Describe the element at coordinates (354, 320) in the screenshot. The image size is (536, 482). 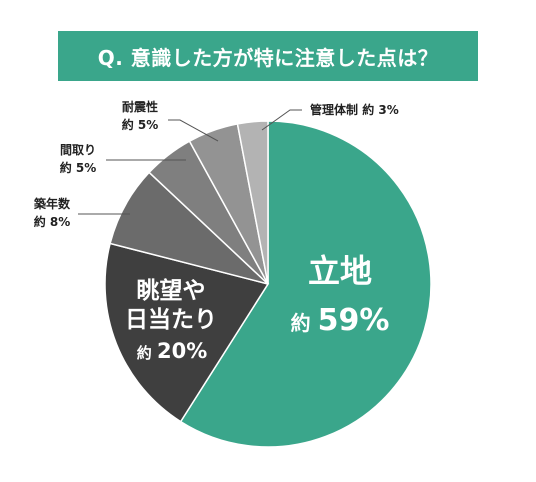
I see `slice-value: 59%` at that location.